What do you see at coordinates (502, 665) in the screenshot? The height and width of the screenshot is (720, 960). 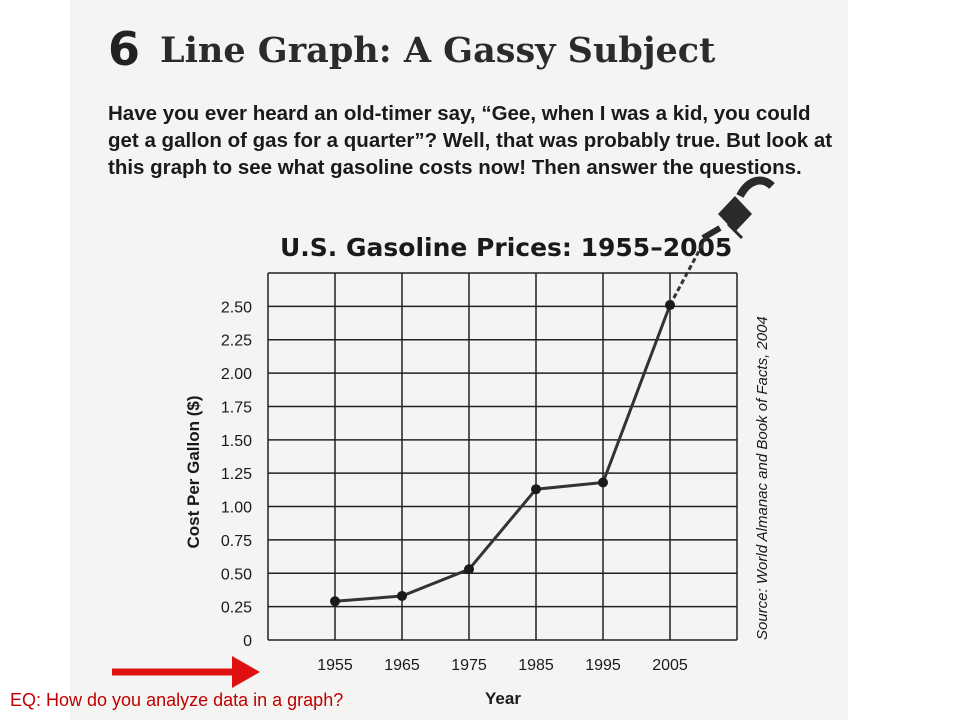 I see `x-axis-ticks: 1955 1965 1975 1985 1995 2005` at bounding box center [502, 665].